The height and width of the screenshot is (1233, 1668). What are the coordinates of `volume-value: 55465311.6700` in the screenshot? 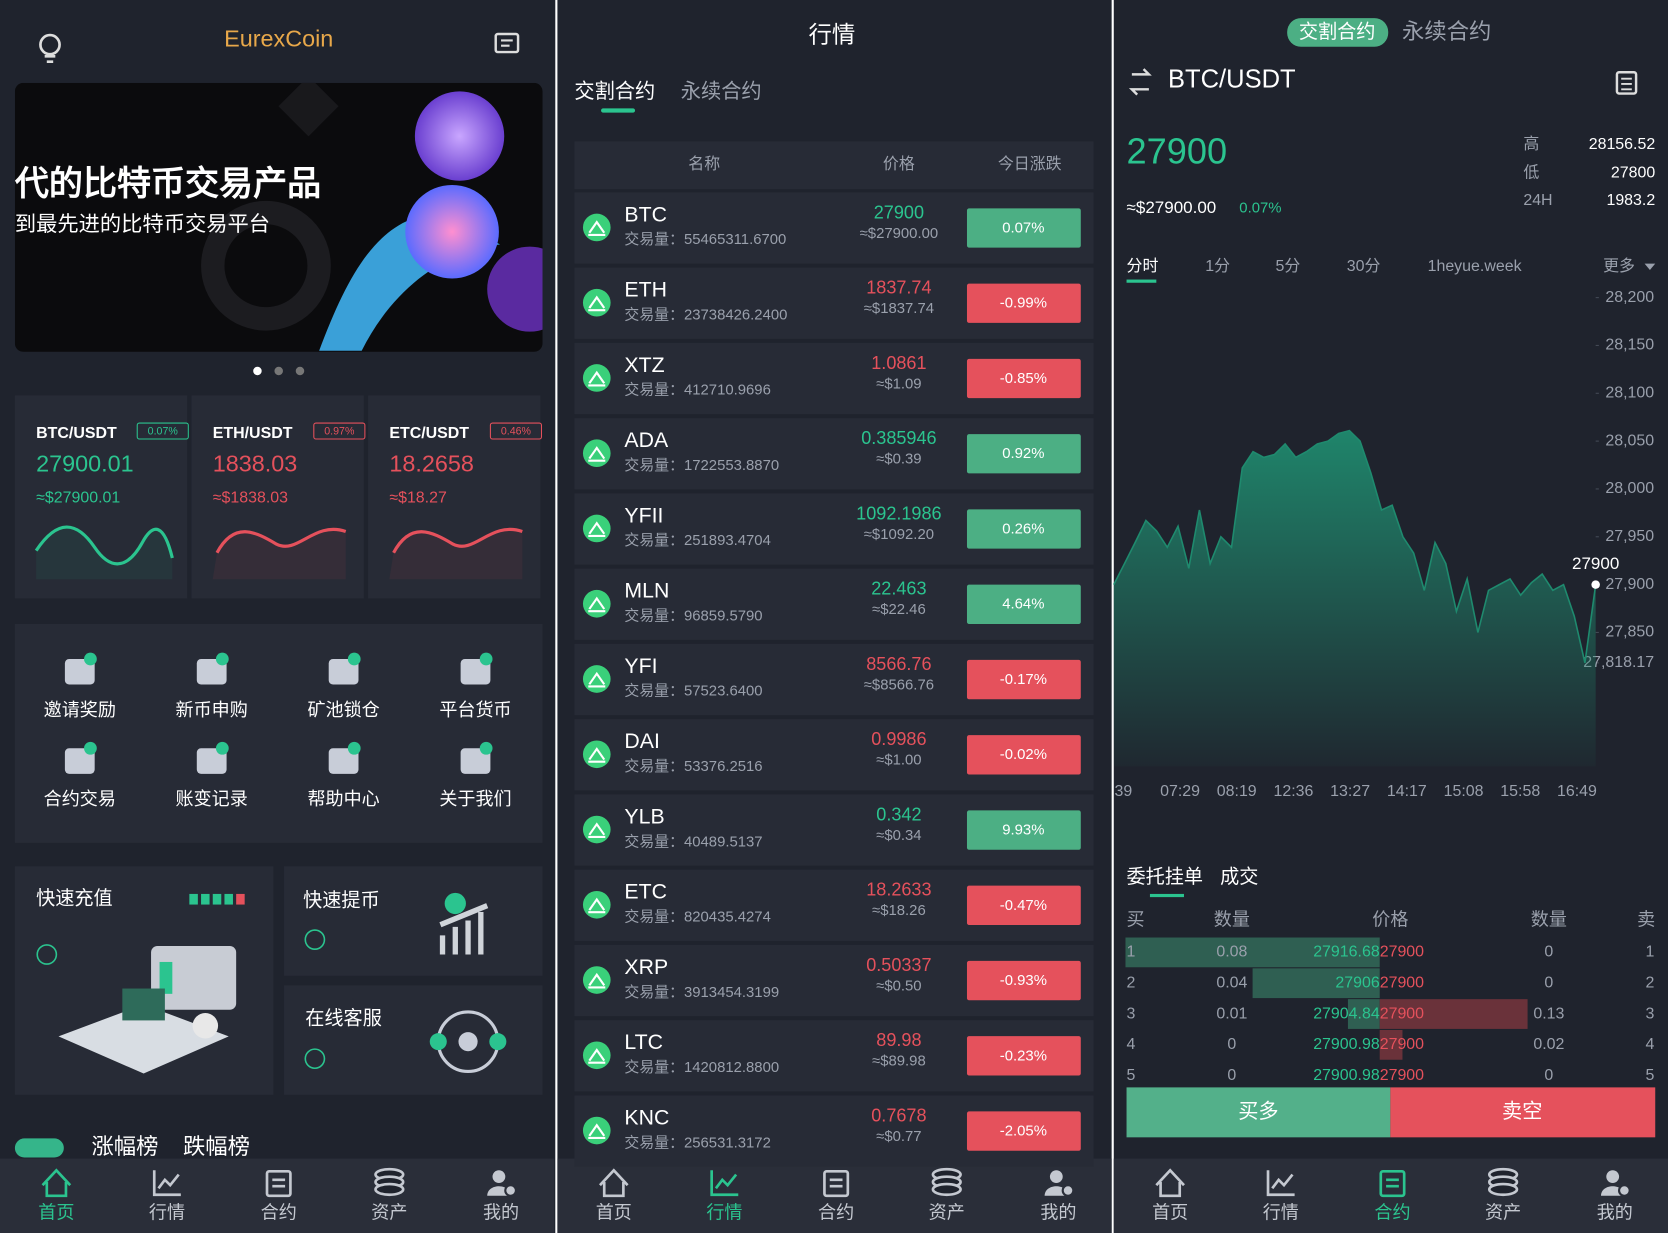 It's located at (735, 240).